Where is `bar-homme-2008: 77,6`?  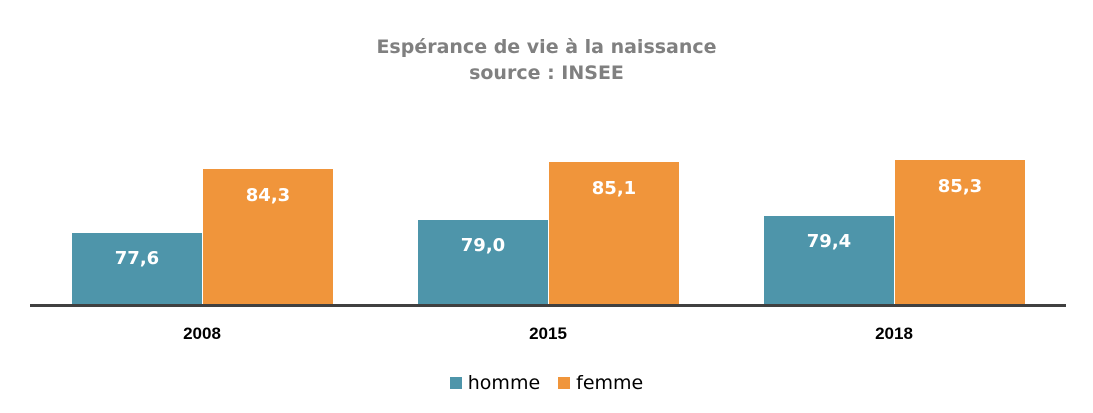
bar-homme-2008: 77,6 is located at coordinates (137, 268).